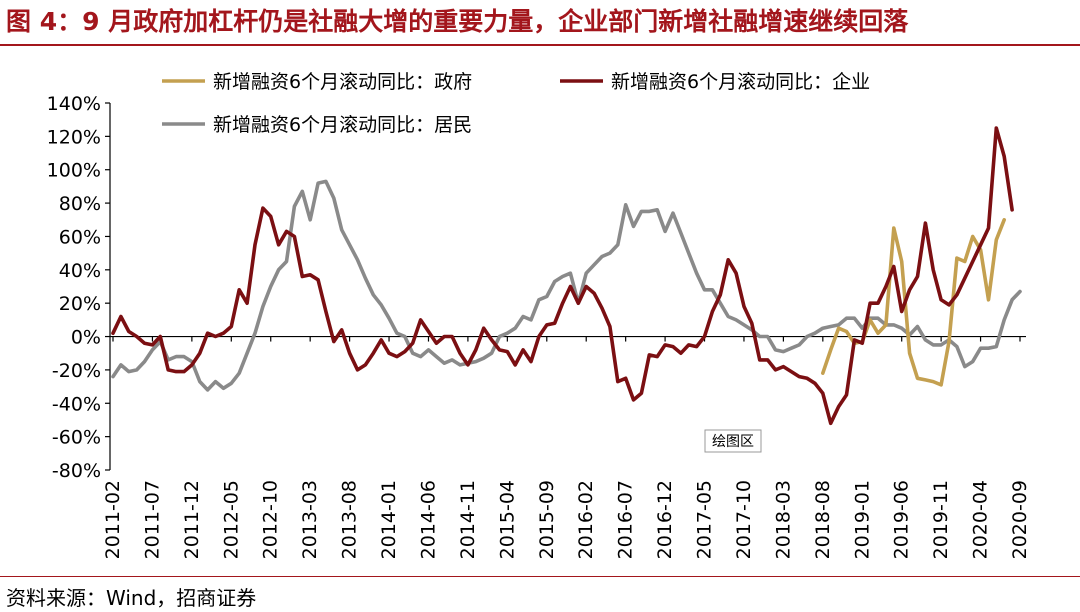  Describe the element at coordinates (80, 304) in the screenshot. I see `y-tick-label: 20%` at that location.